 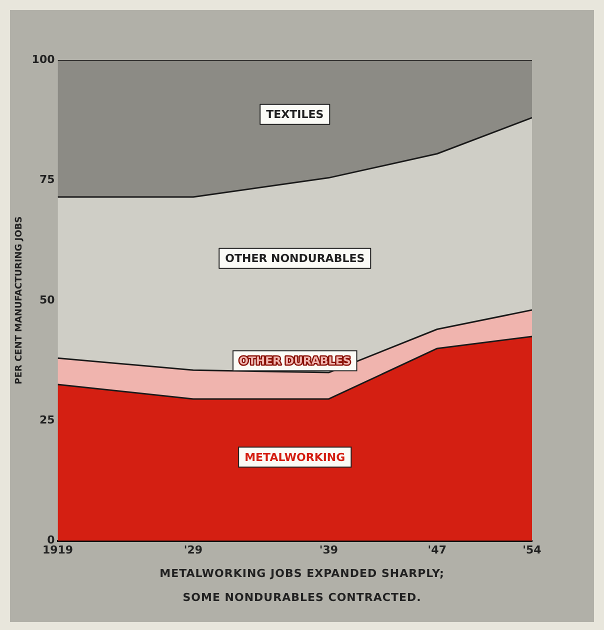 What do you see at coordinates (302, 598) in the screenshot?
I see `text: SOME NONDURABLES CONTRACTED.` at bounding box center [302, 598].